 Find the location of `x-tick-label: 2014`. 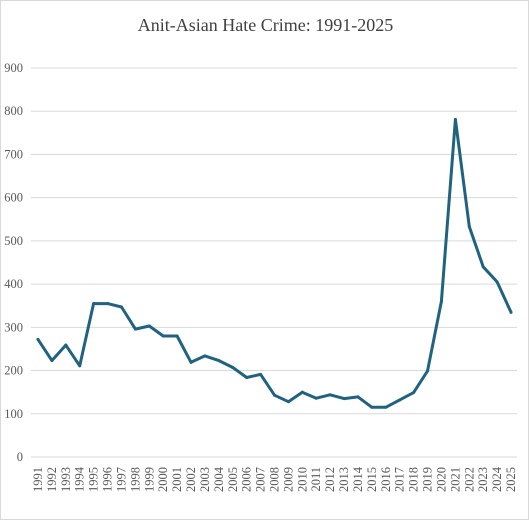

x-tick-label: 2014 is located at coordinates (358, 479).